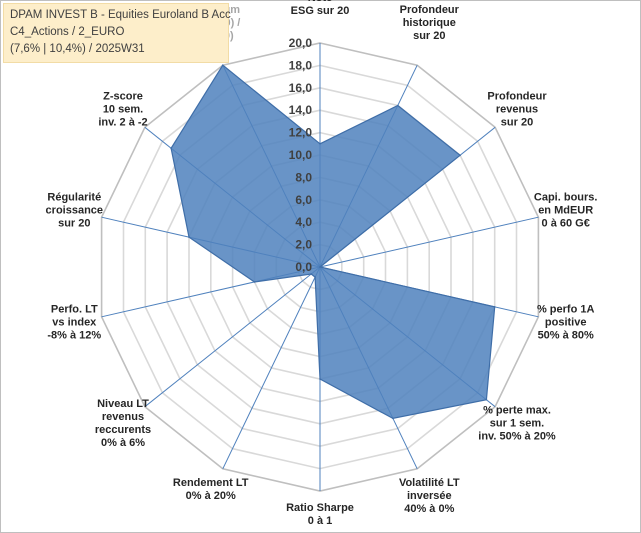  What do you see at coordinates (565, 210) in the screenshot?
I see `axis-label-3-line-1: en MdEUR` at bounding box center [565, 210].